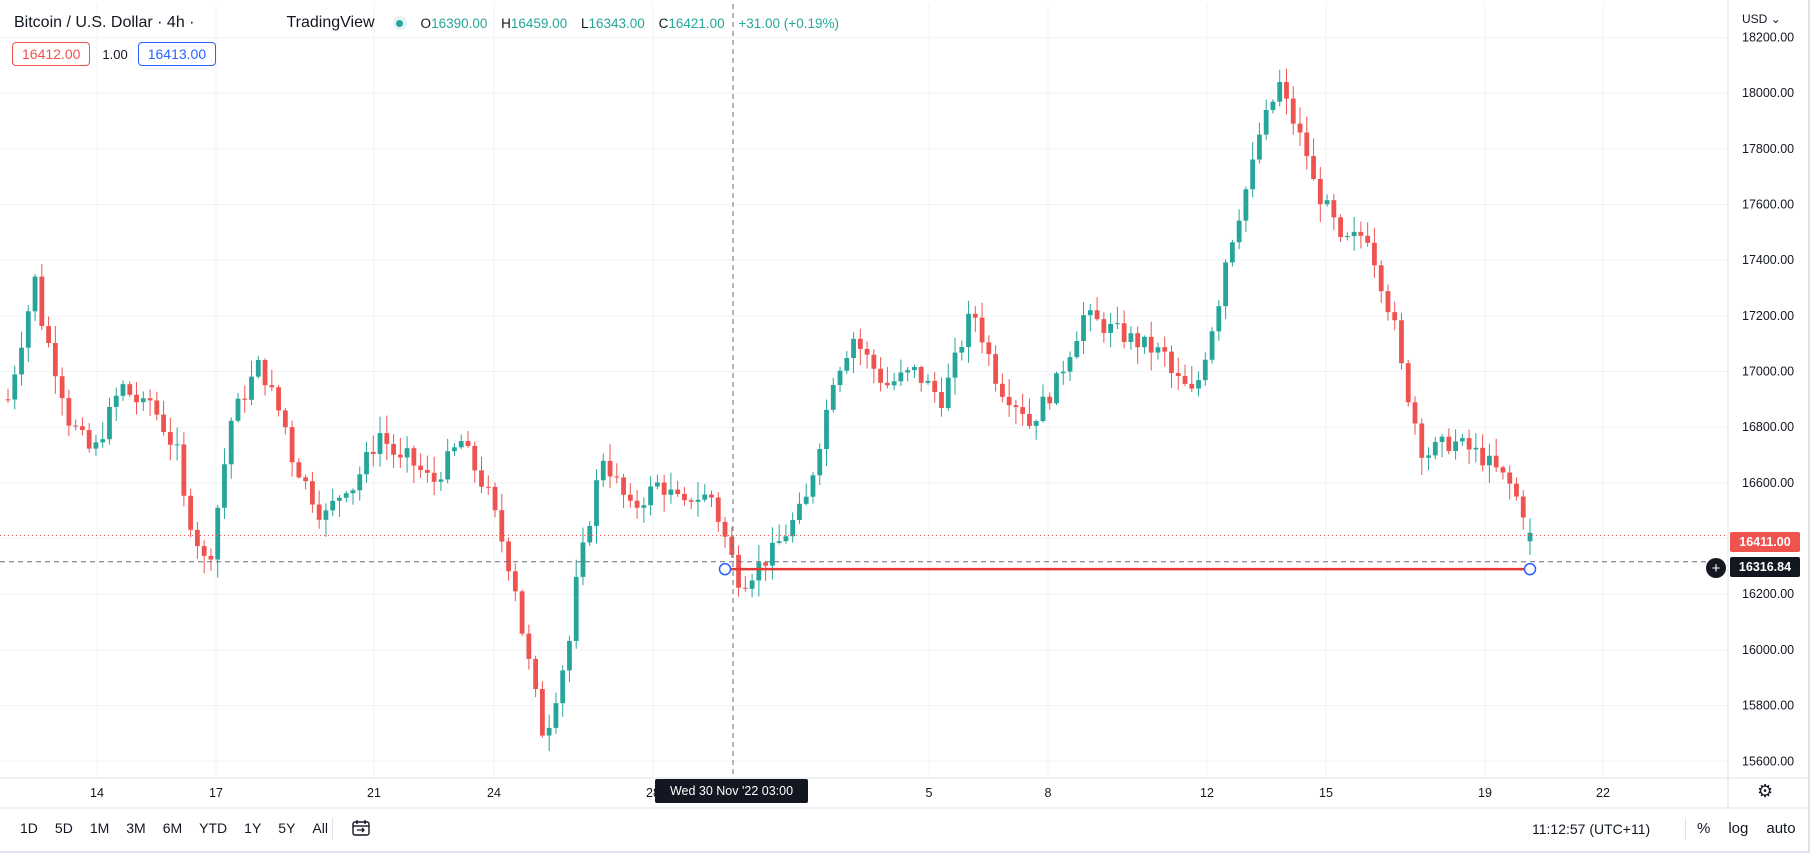 The width and height of the screenshot is (1810, 853). I want to click on range-6m-button: 6M, so click(172, 828).